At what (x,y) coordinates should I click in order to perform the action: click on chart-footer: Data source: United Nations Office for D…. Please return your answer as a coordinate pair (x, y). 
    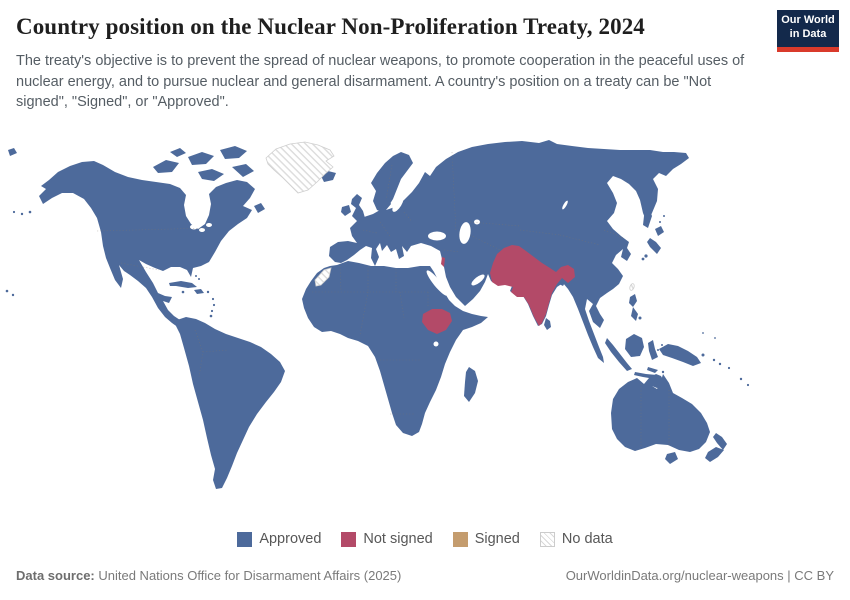
    Looking at the image, I should click on (425, 575).